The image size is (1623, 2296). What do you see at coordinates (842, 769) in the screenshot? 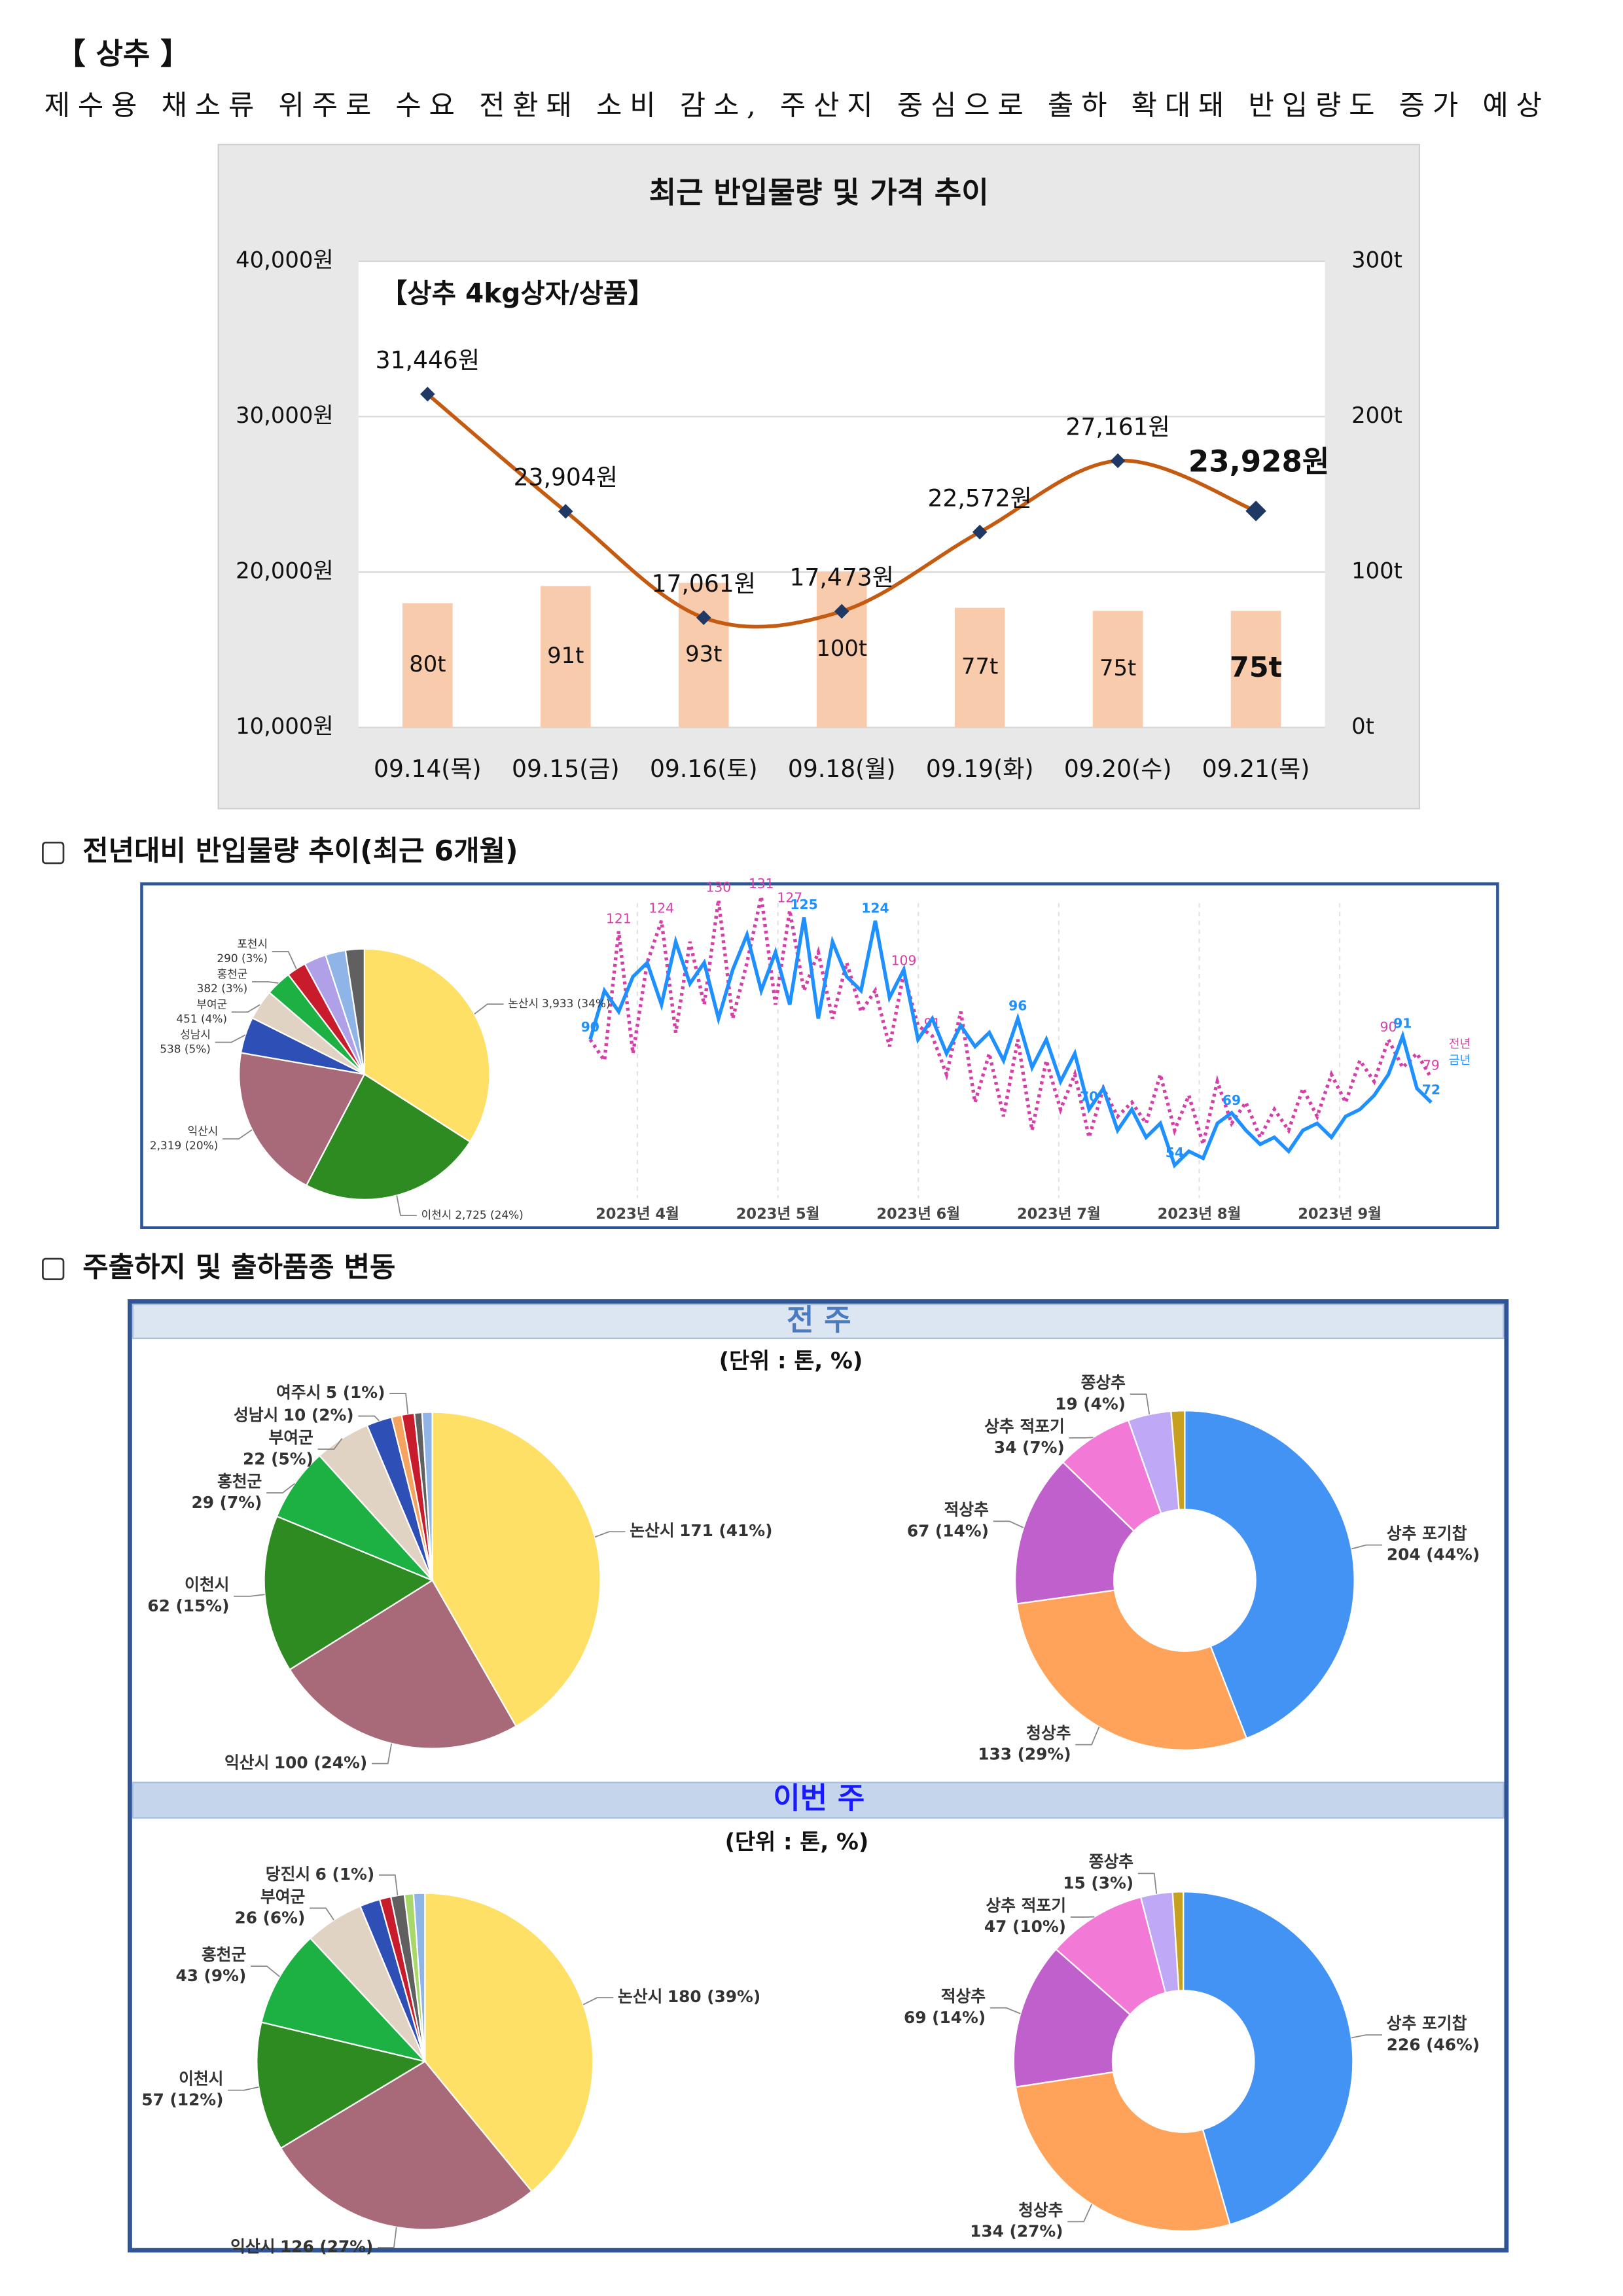
I see `x-tick-label: 09.18(월)` at bounding box center [842, 769].